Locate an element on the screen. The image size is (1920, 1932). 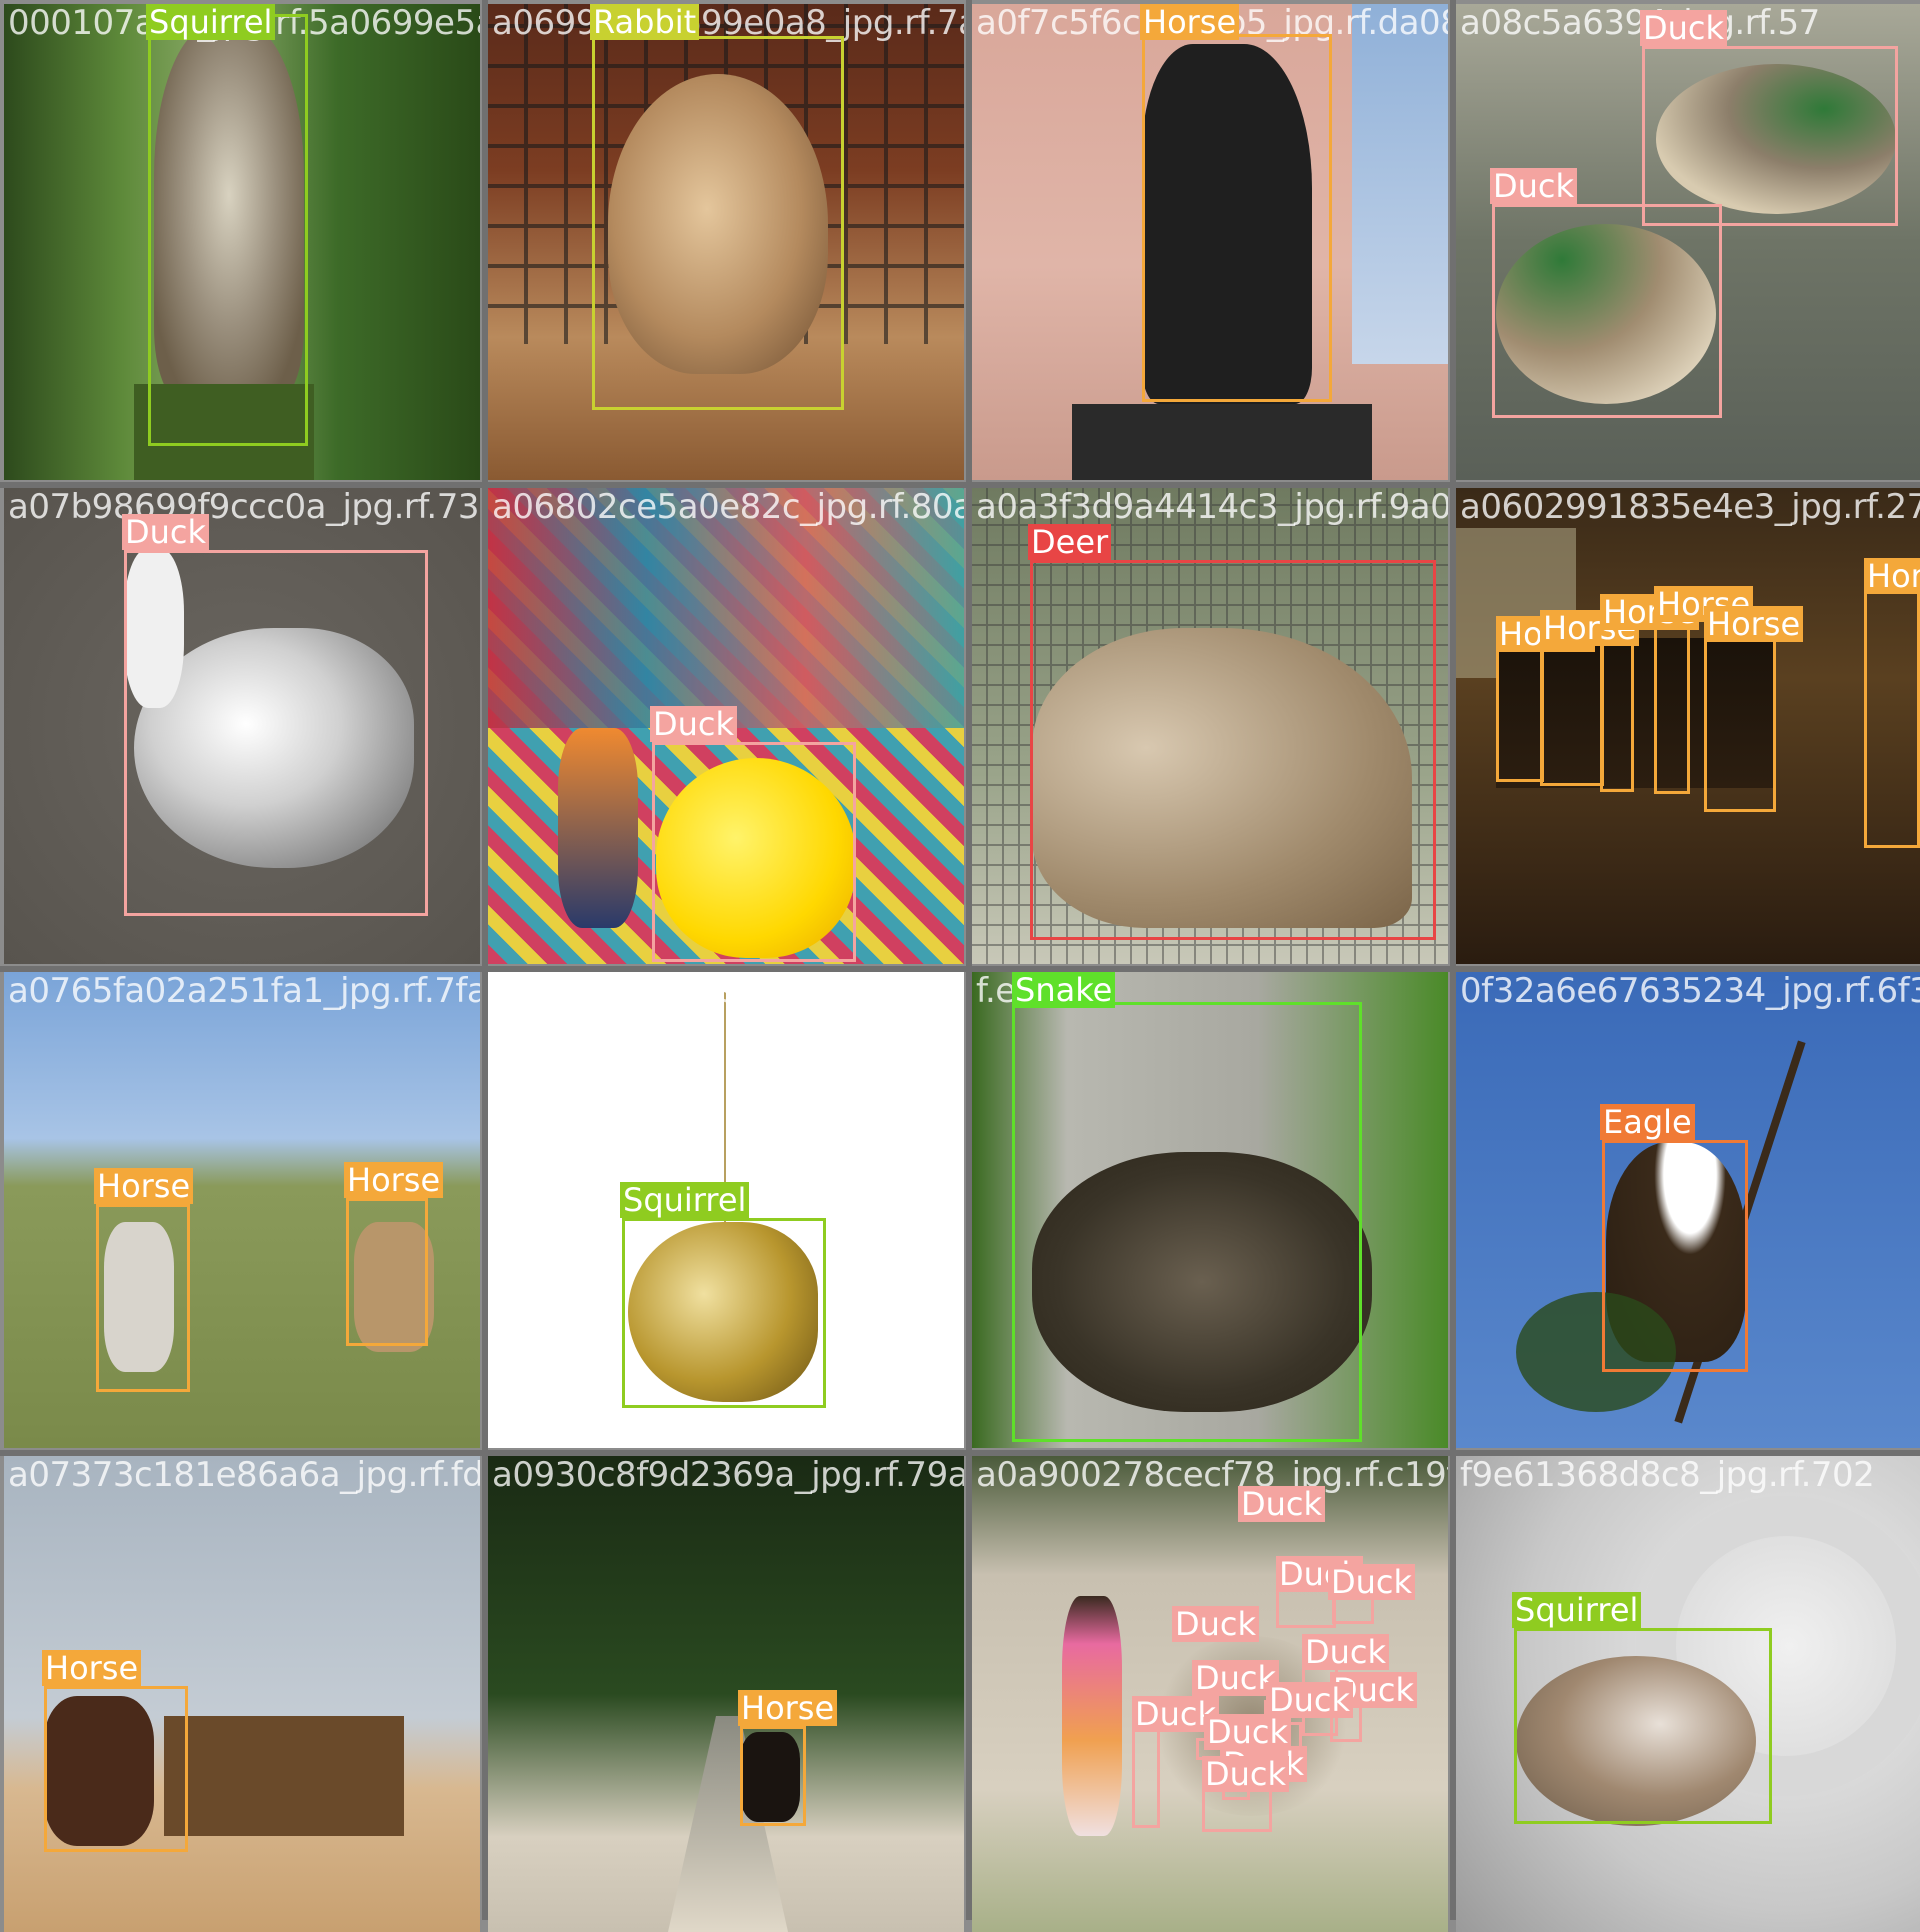
snake-coil is located at coordinates (1202, 1282).